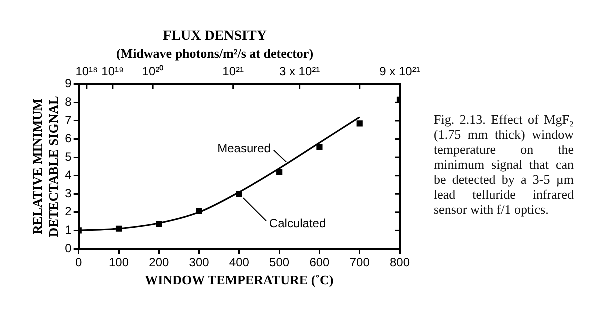 Image resolution: width=600 pixels, height=325 pixels. I want to click on text: 3 x 10²¹, so click(299, 71).